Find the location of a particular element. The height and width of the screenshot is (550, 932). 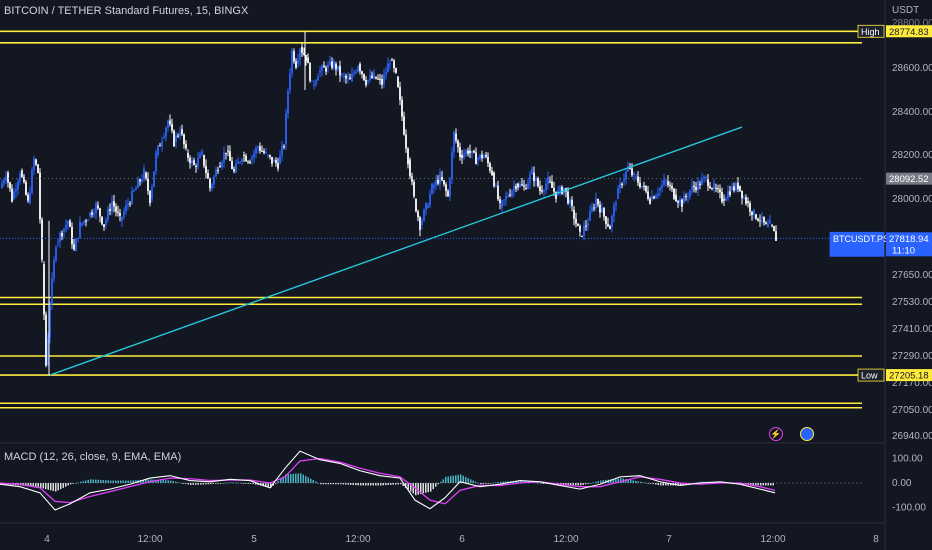

lightning-icon: ⚡ is located at coordinates (776, 434).